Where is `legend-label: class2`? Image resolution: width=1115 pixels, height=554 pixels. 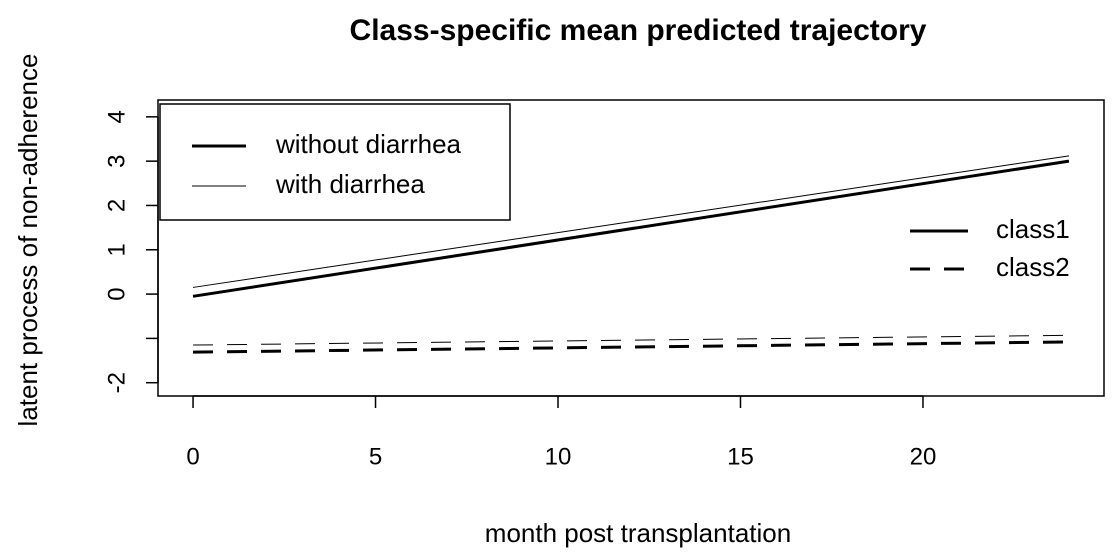 legend-label: class2 is located at coordinates (1033, 267).